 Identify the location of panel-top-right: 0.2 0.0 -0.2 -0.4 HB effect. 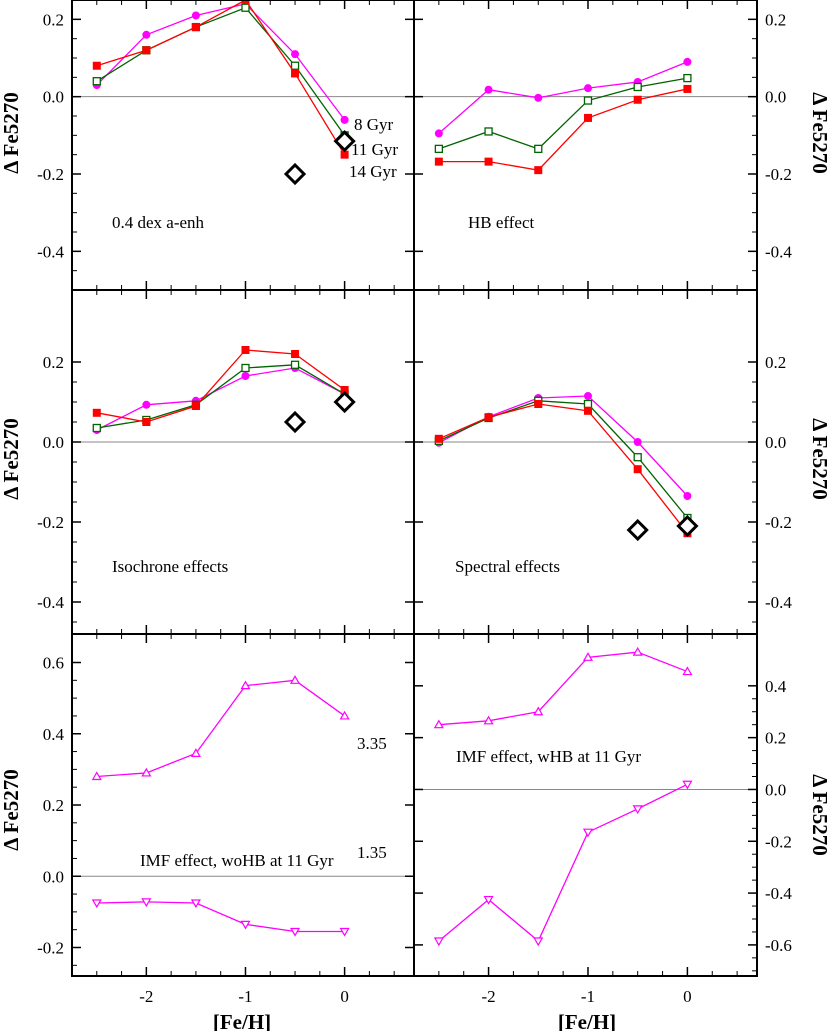
(603, 145).